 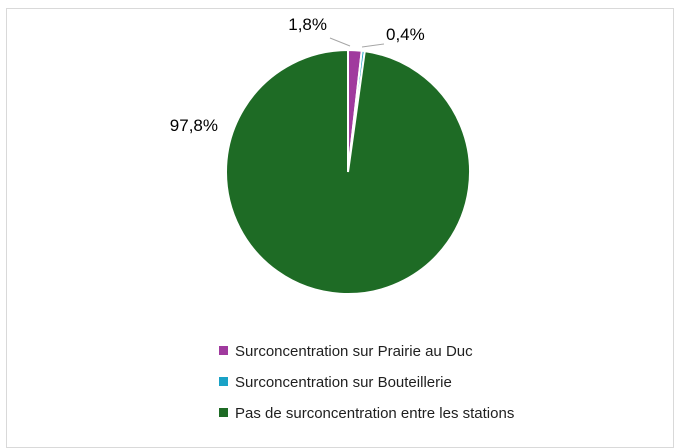 What do you see at coordinates (307, 24) in the screenshot?
I see `data-label-1: 1,8%` at bounding box center [307, 24].